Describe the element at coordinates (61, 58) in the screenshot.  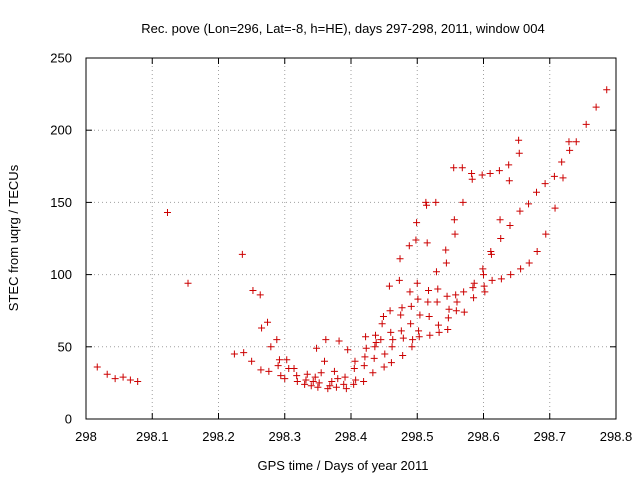
I see `y-tick-label: 250` at that location.